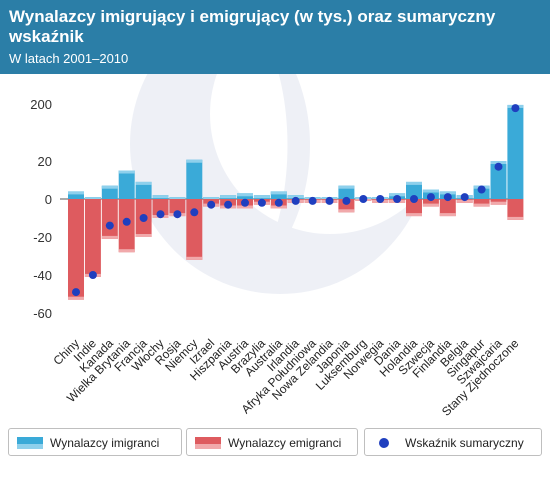 The width and height of the screenshot is (550, 480). I want to click on y-tick-label: -60, so click(42, 313).